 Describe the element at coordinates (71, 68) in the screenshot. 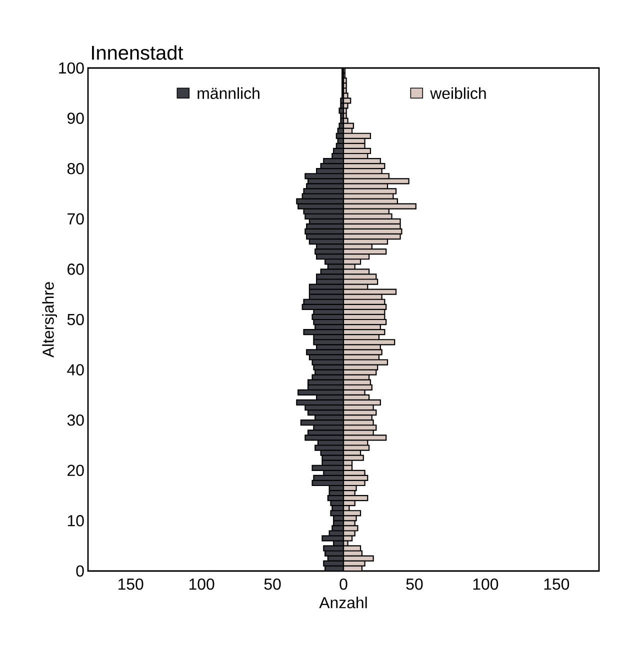

I see `y-tick-label: 100` at that location.